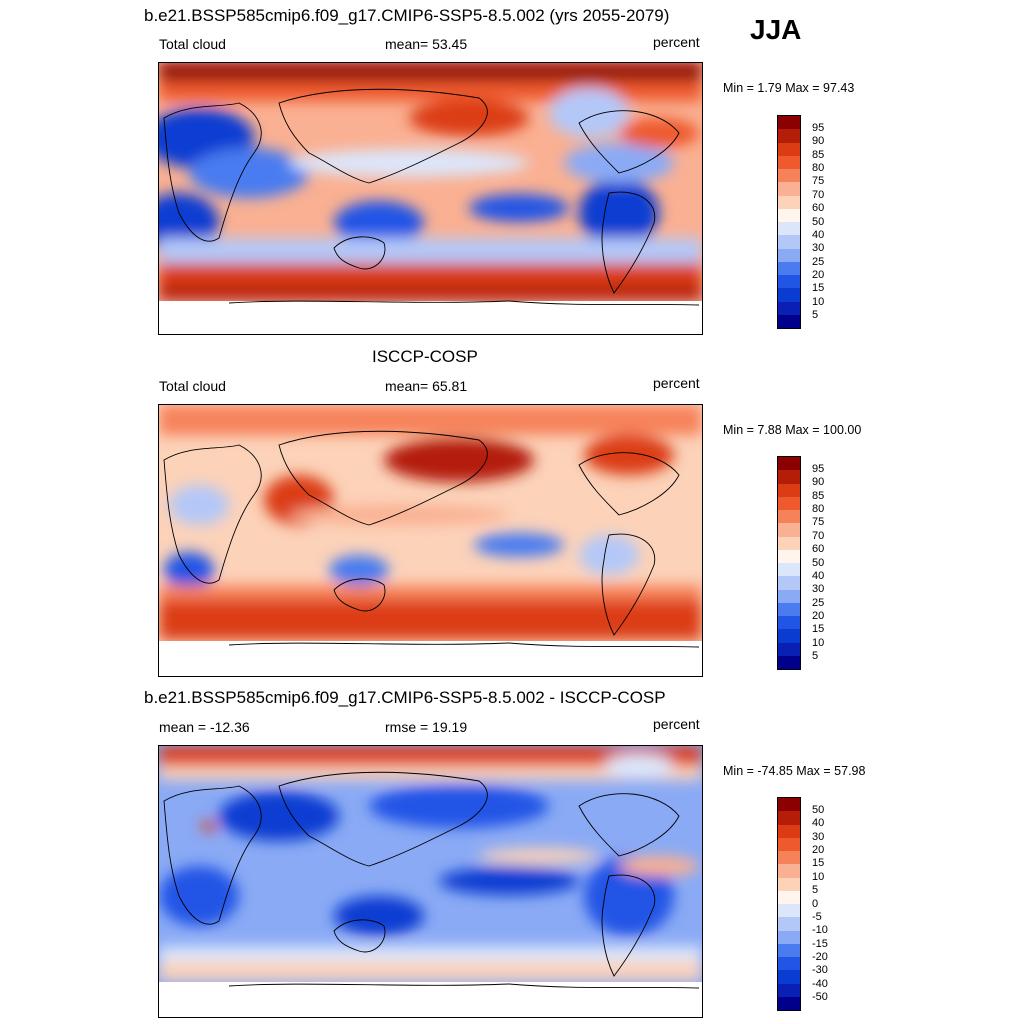  I want to click on panel-1-colorbar-tick-label: 70, so click(818, 194).